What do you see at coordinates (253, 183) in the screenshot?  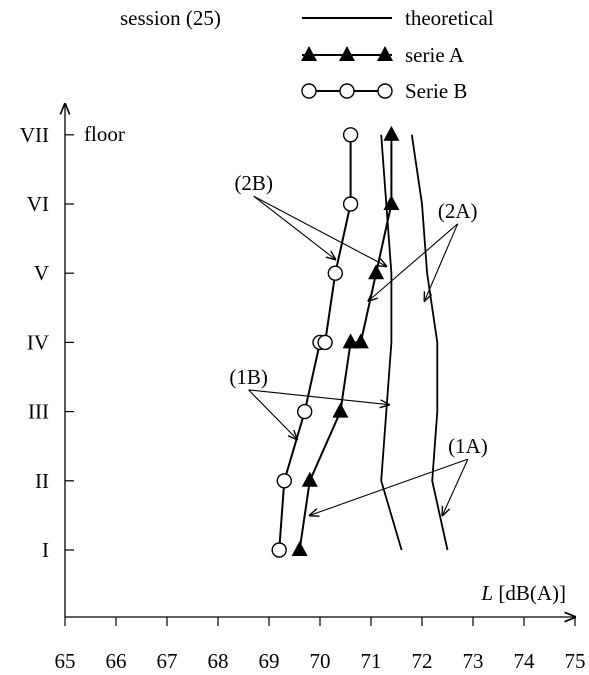 I see `annotation-label: (2B)` at bounding box center [253, 183].